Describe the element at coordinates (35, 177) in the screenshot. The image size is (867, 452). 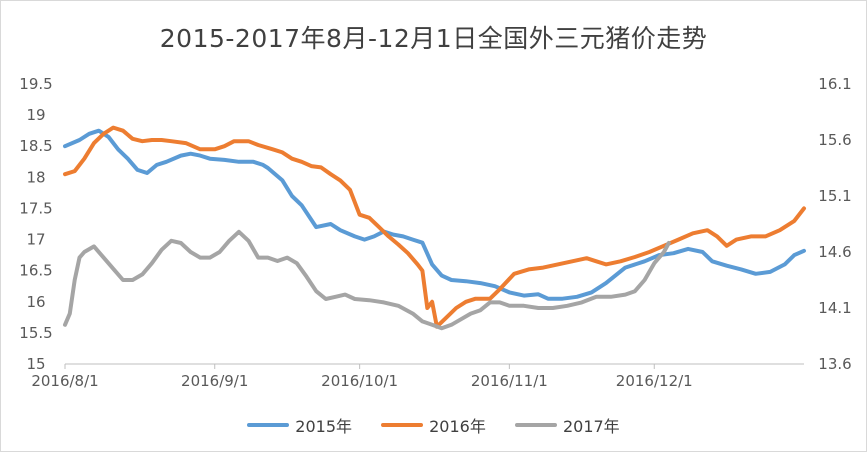
I see `y-left-tick-label: 18` at that location.